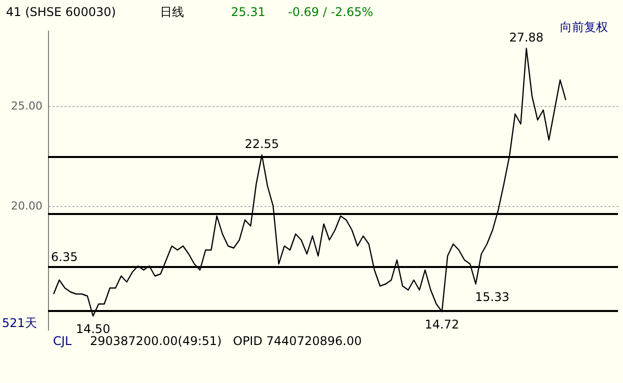  Describe the element at coordinates (26, 106) in the screenshot. I see `y-tick-label: 25.00` at that location.